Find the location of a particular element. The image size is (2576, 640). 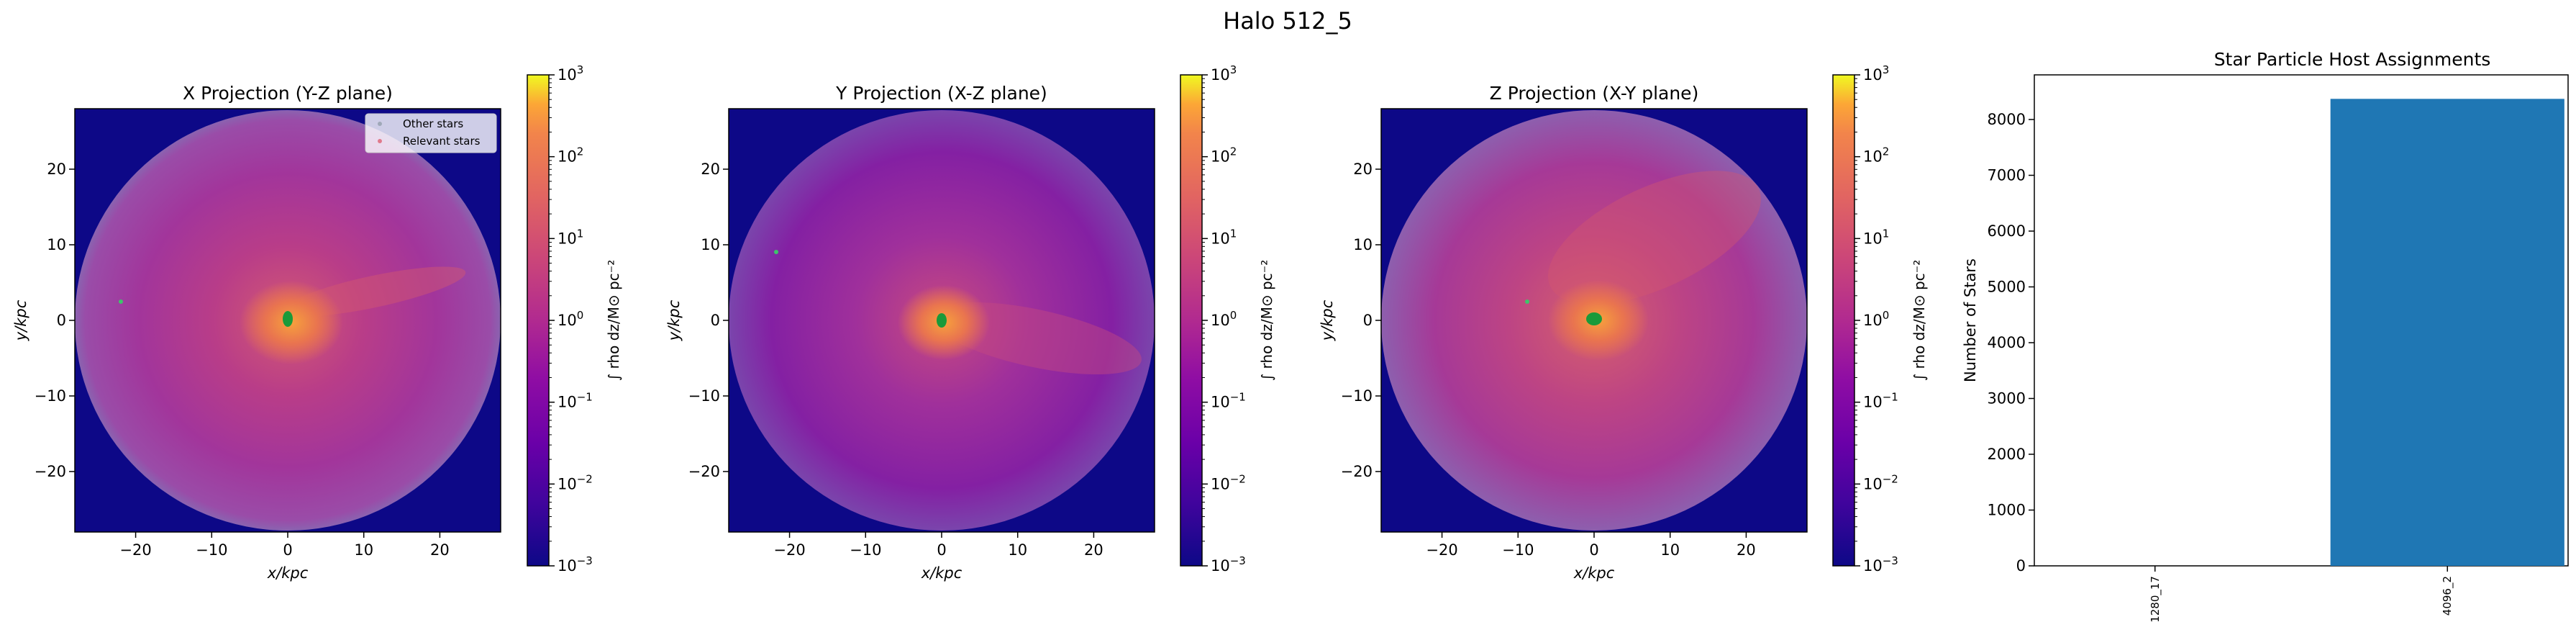

colorbar-0: ∫ rho dz/M⊙ pc⁻² is located at coordinates (574, 320).